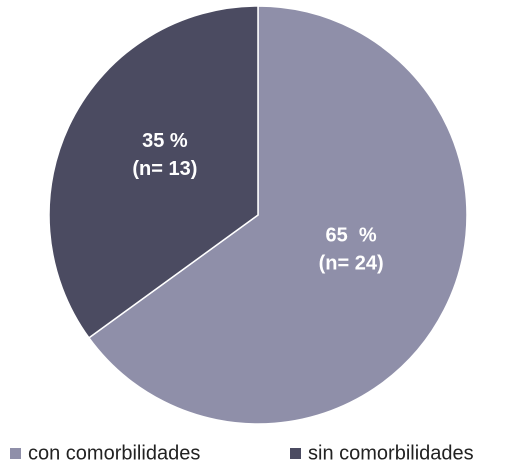 Image resolution: width=514 pixels, height=470 pixels. What do you see at coordinates (164, 169) in the screenshot?
I see `slice-count: (n= 13)` at bounding box center [164, 169].